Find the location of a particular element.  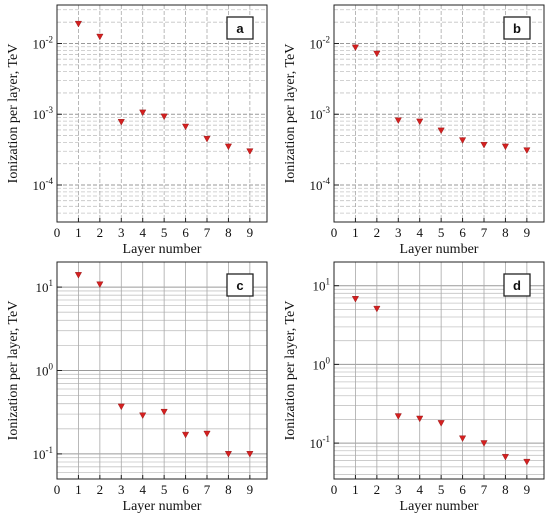

panel-label: b is located at coordinates (517, 28).